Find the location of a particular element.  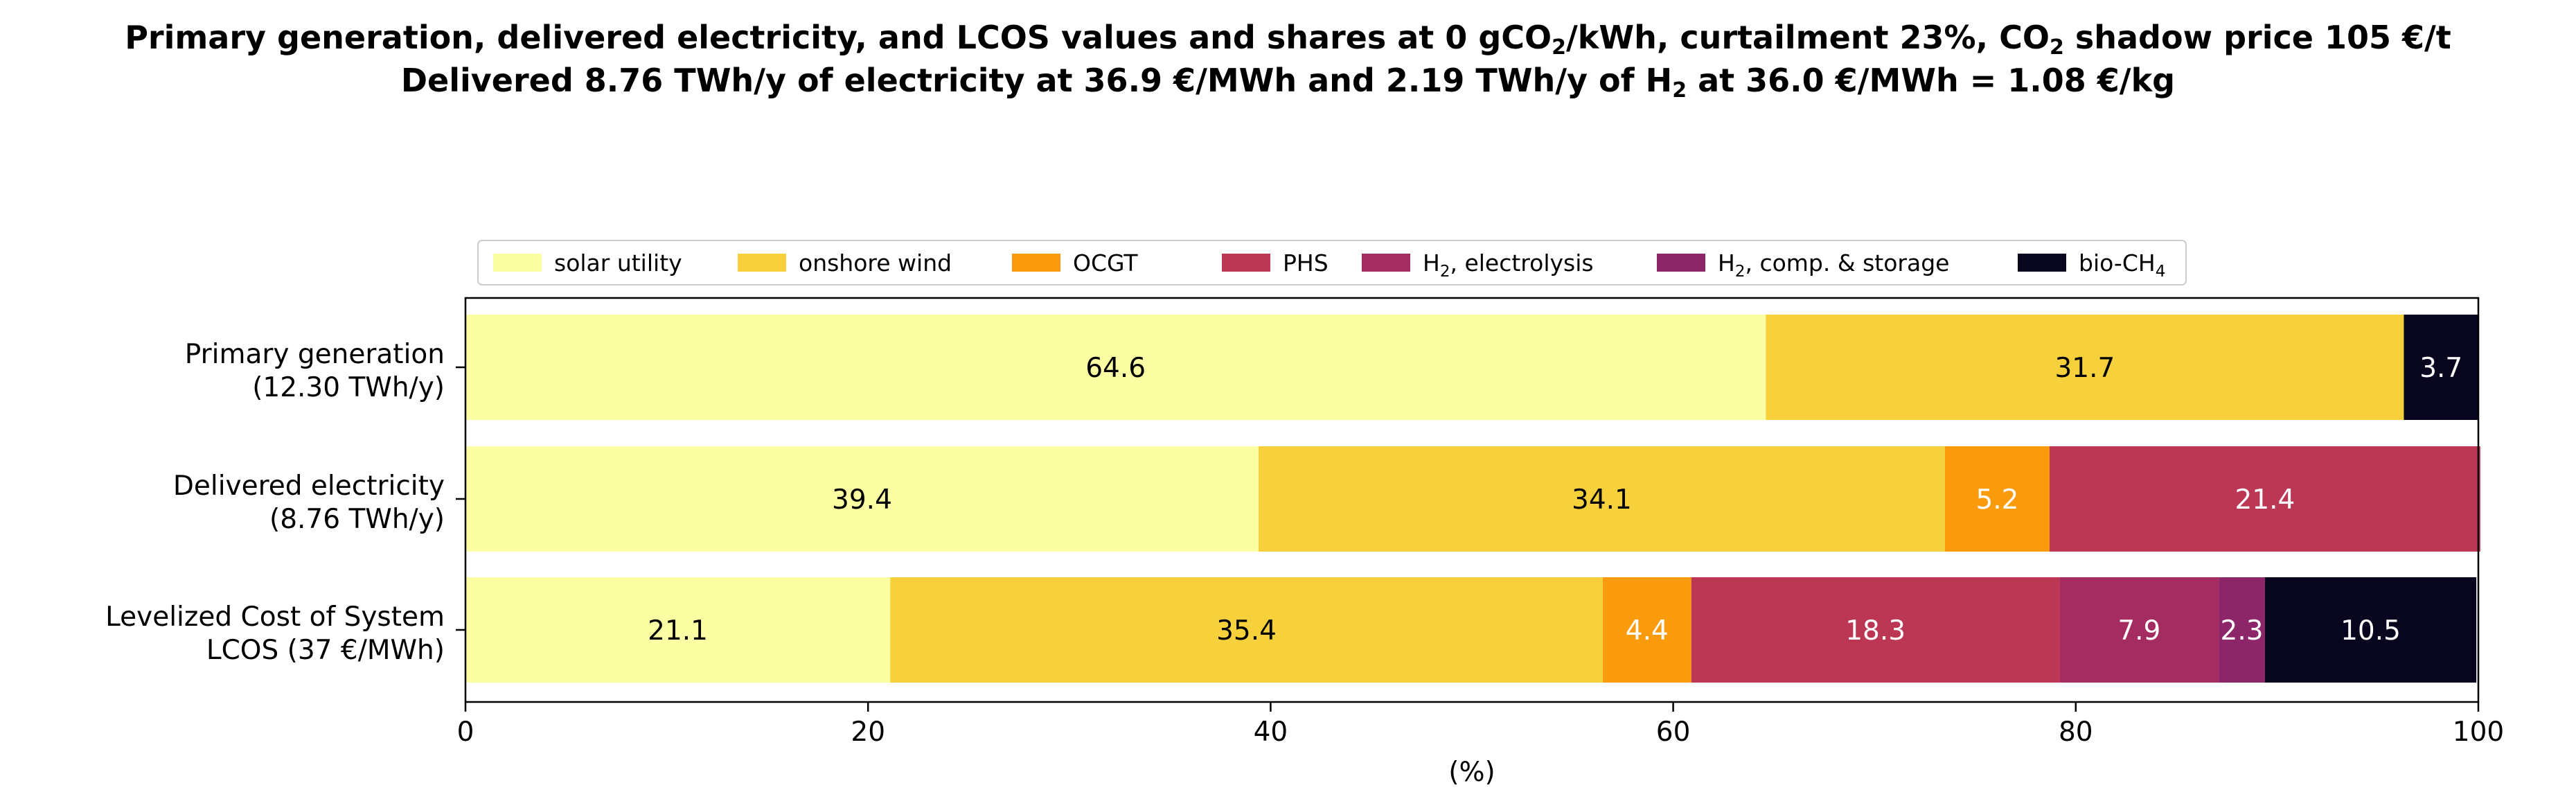

bar-value-label: 3.7 is located at coordinates (2440, 368).